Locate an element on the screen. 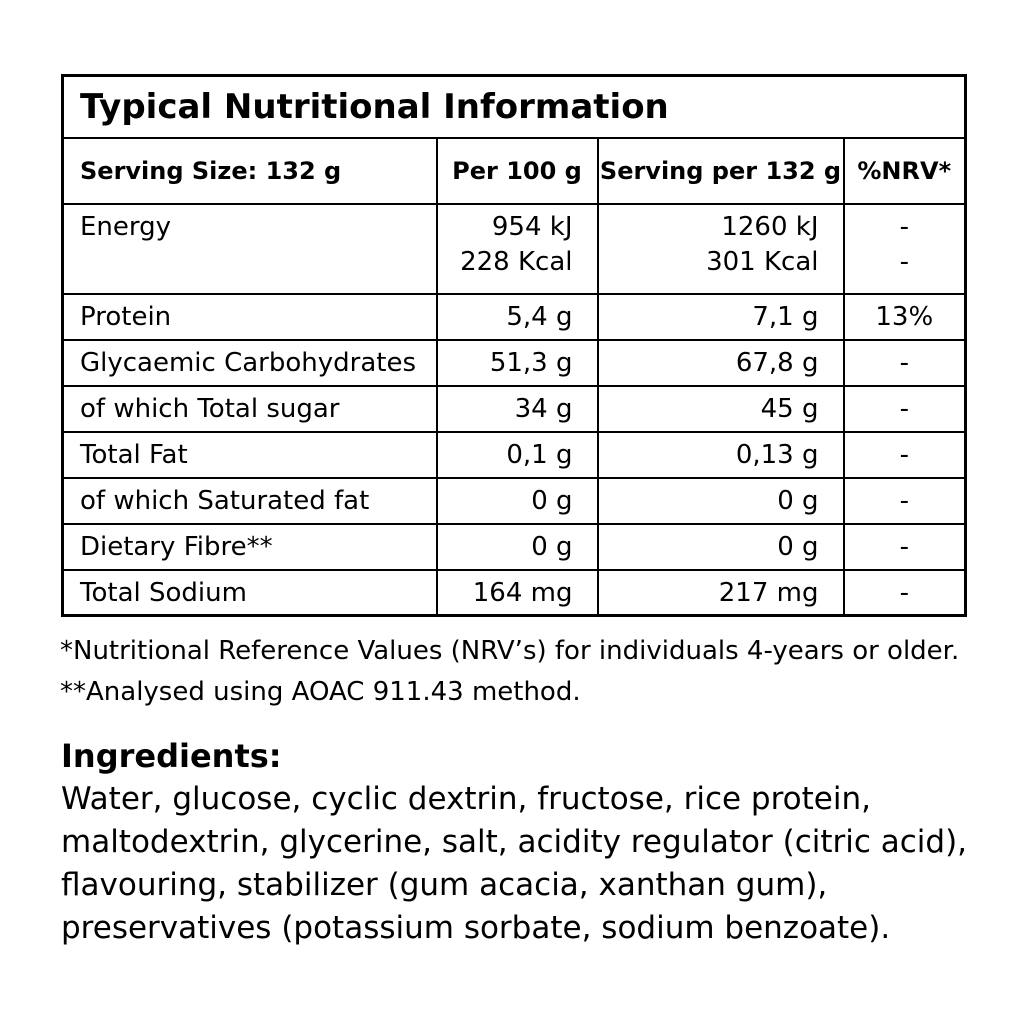  row-nutrient-name: Total Fat is located at coordinates (249, 454).